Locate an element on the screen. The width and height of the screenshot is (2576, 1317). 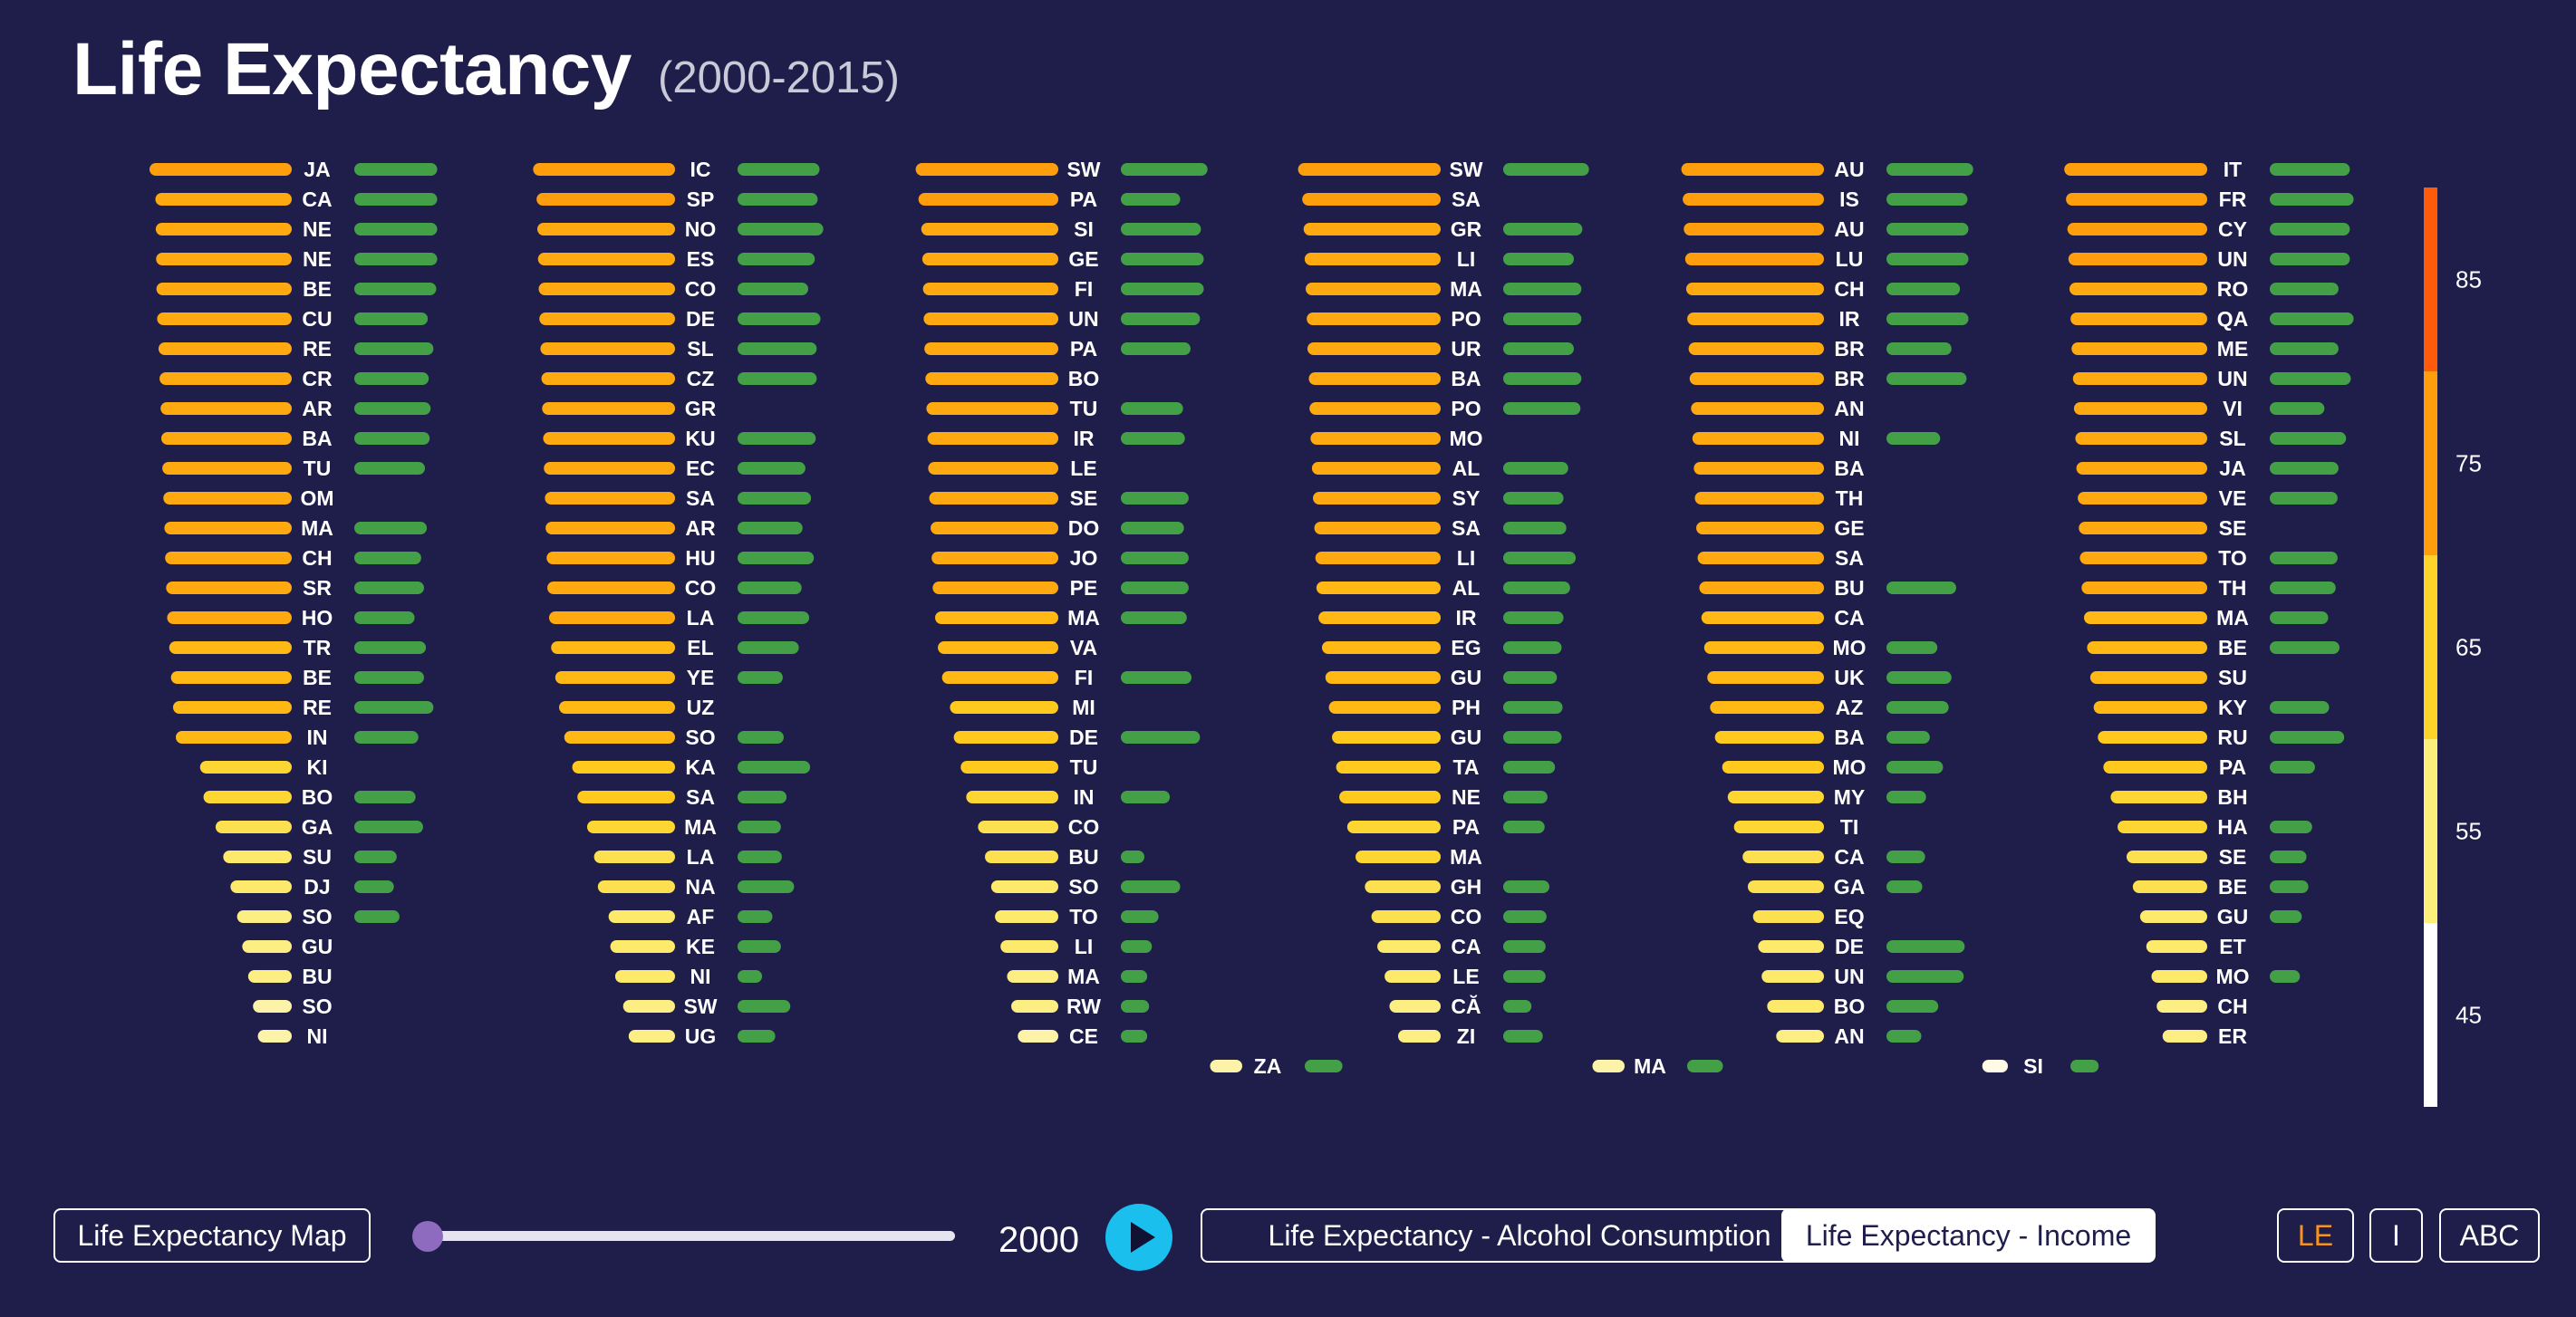
life-expectancy-map-button: Life Expectancy Map is located at coordinates (212, 1235).